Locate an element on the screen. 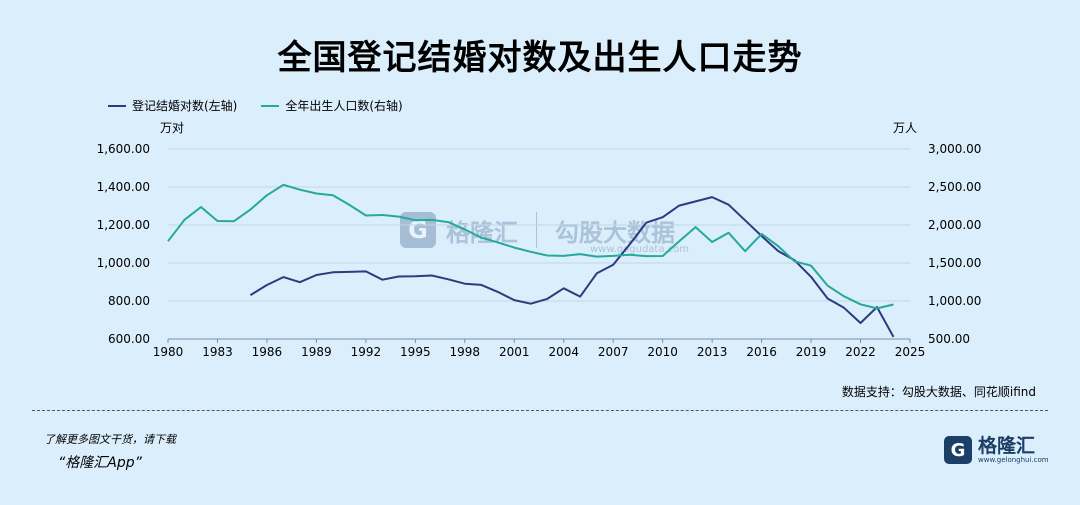  y-right-tick-label: 3,000.00 is located at coordinates (954, 149).